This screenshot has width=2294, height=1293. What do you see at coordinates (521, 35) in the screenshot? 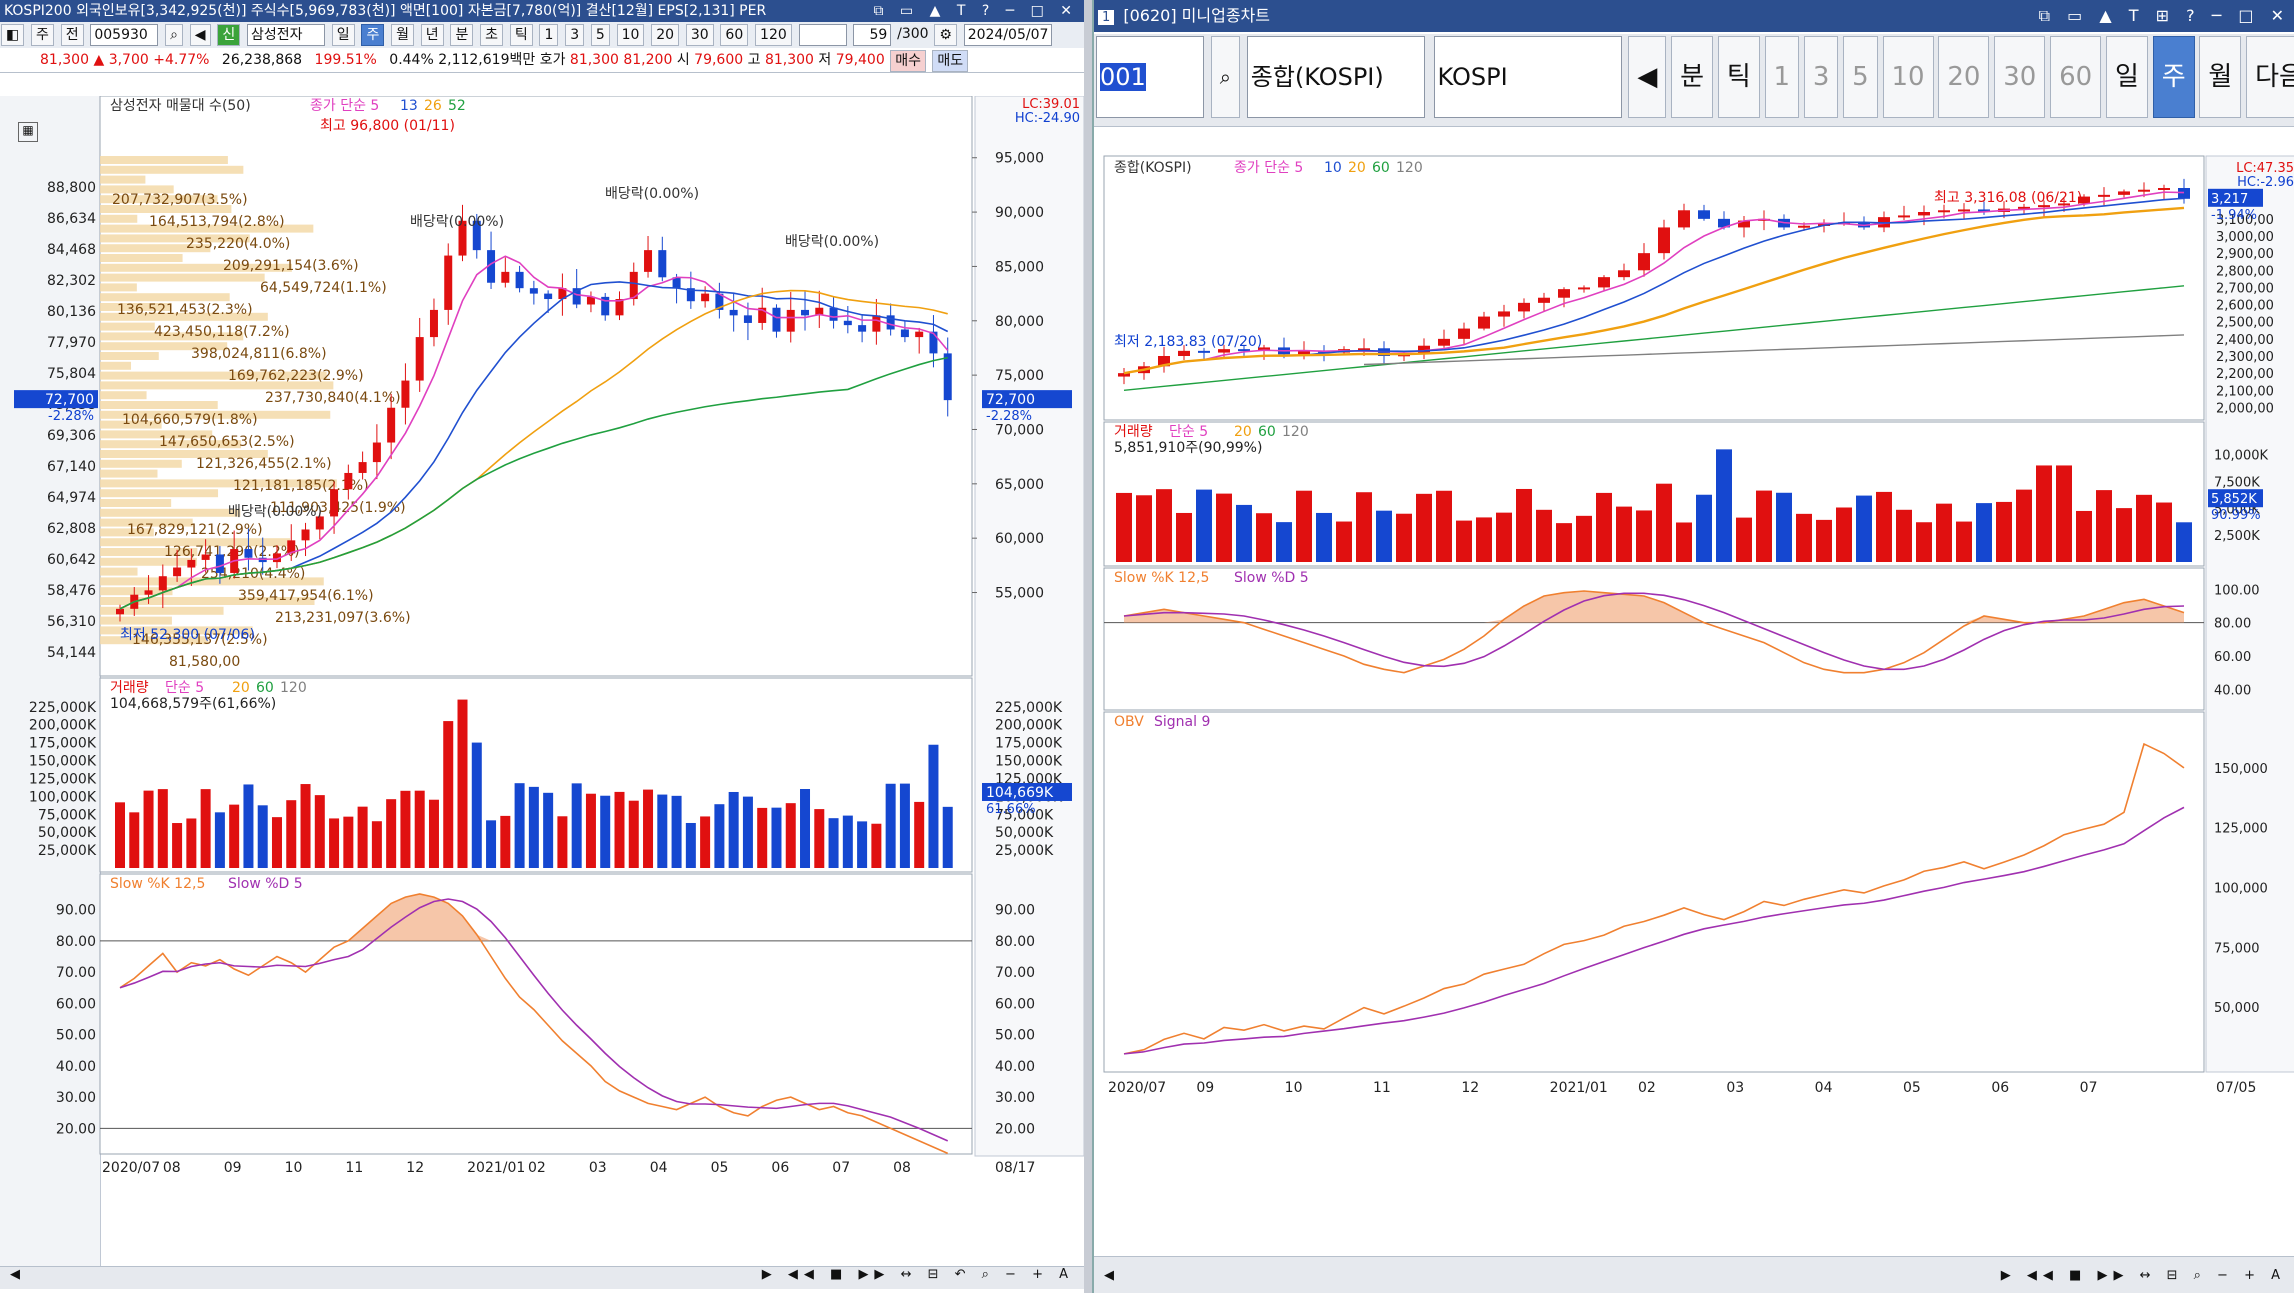
I see `period-tick: 틱` at bounding box center [521, 35].